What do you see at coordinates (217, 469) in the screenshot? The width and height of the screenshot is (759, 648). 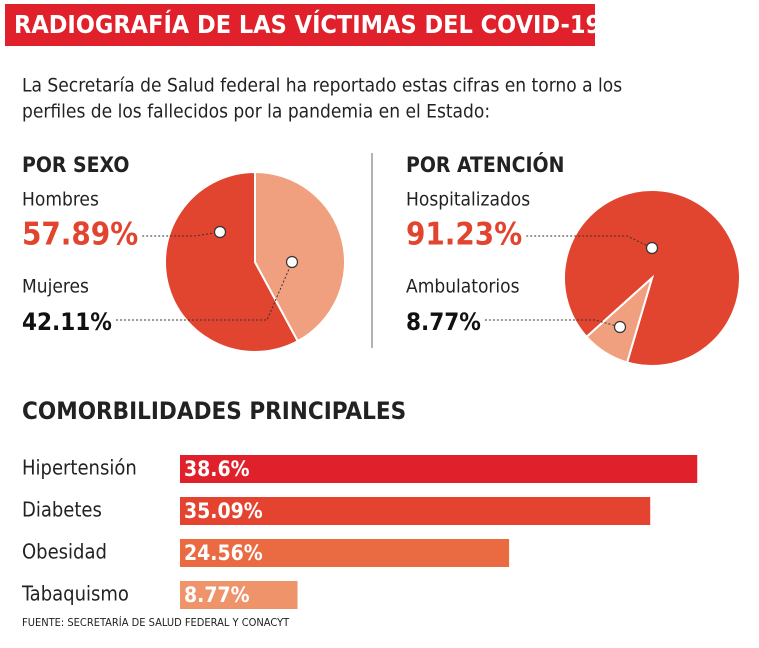 I see `value-label: 38.6%` at bounding box center [217, 469].